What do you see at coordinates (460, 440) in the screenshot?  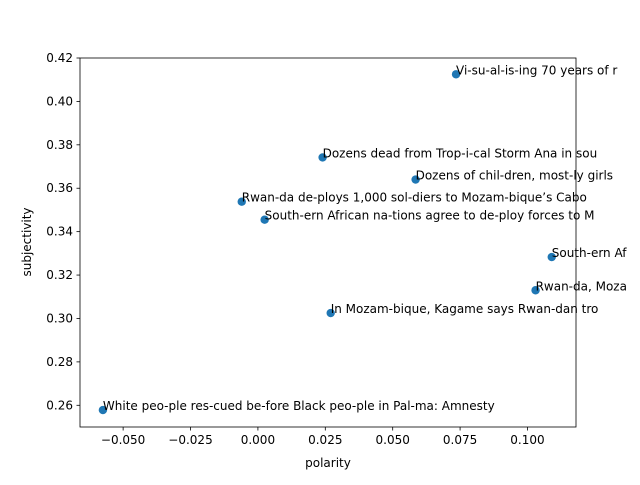 I see `x-tick-label: 0.075` at bounding box center [460, 440].